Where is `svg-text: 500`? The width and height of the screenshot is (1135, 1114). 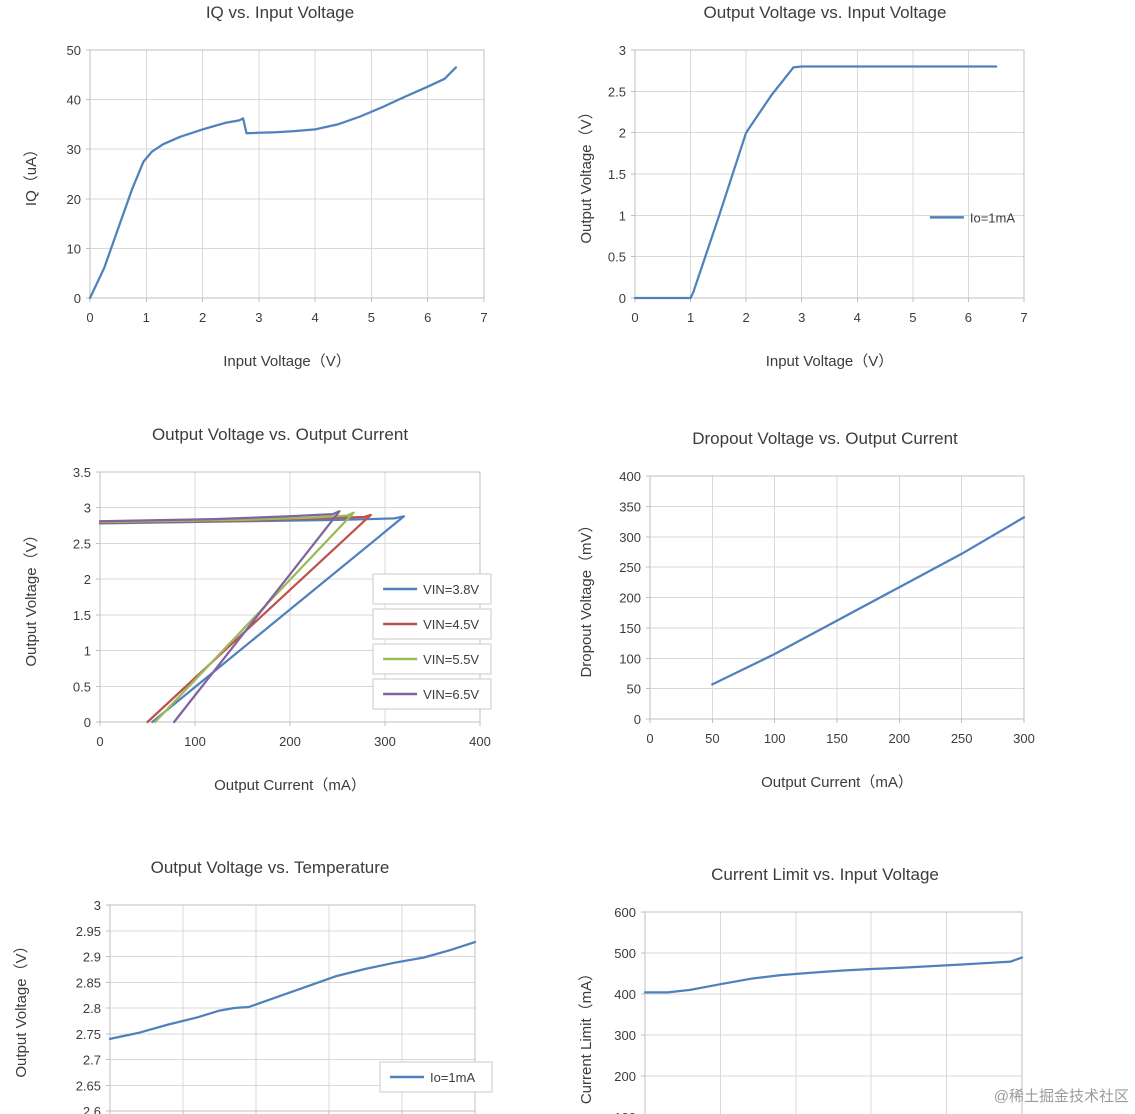 svg-text: 500 is located at coordinates (625, 953).